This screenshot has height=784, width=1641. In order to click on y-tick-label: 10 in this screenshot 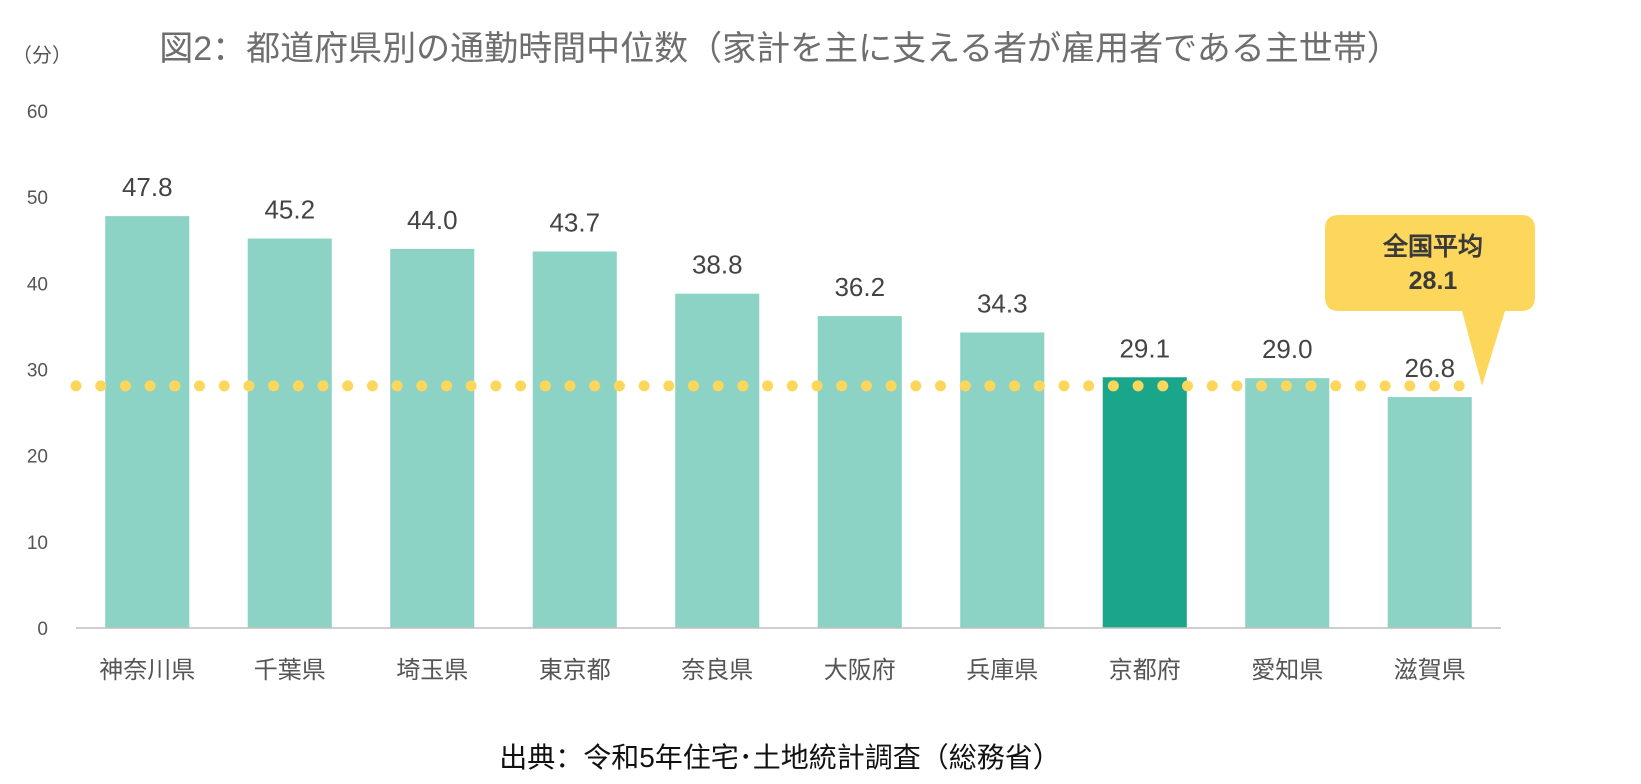, I will do `click(37, 543)`.